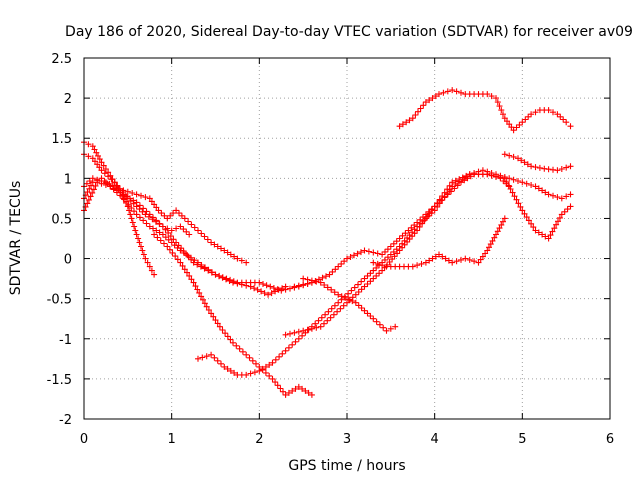 The height and width of the screenshot is (480, 640). What do you see at coordinates (16, 238) in the screenshot?
I see `y-axis-label: SDTVAR / TECUs` at bounding box center [16, 238].